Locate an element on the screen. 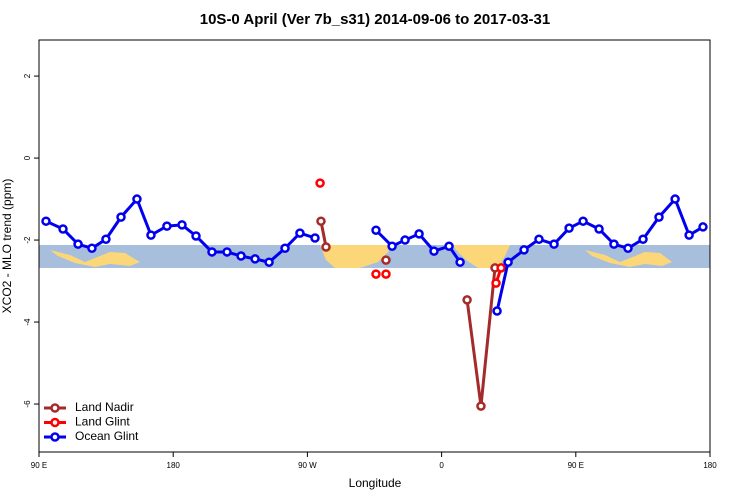 This screenshot has width=750, height=500. x-tick-label: 90 W is located at coordinates (307, 465).